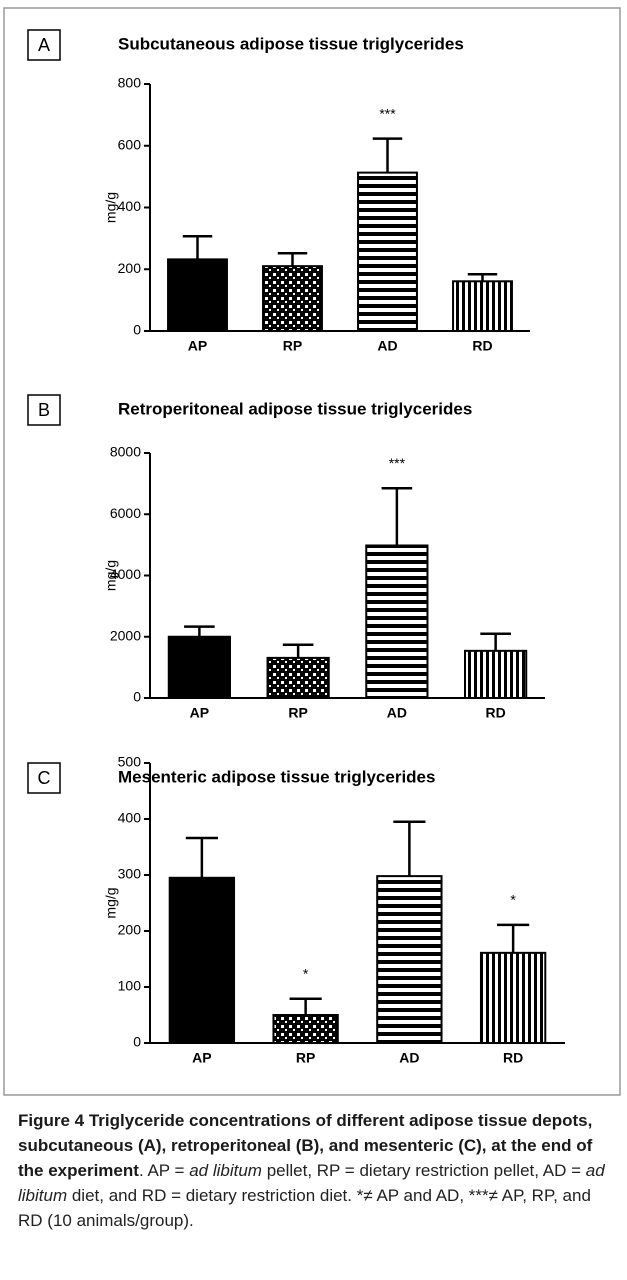 The image size is (627, 1280). What do you see at coordinates (130, 83) in the screenshot?
I see `y-tick-label: 800` at bounding box center [130, 83].